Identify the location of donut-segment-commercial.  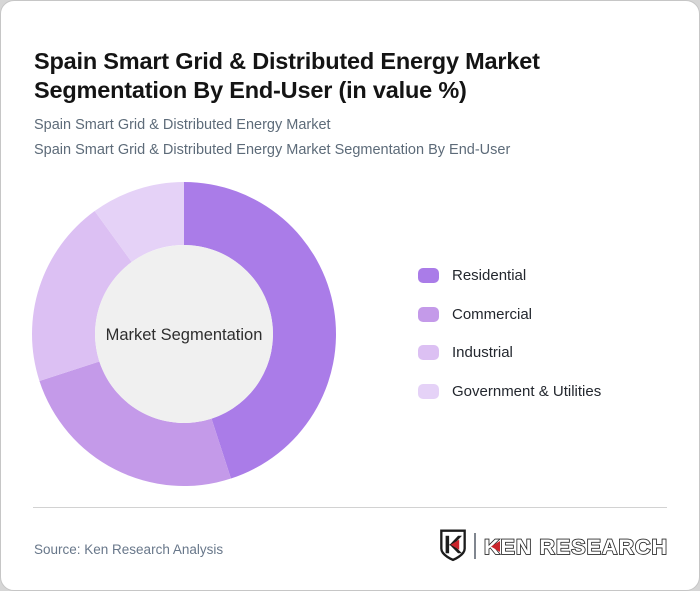
(135, 423).